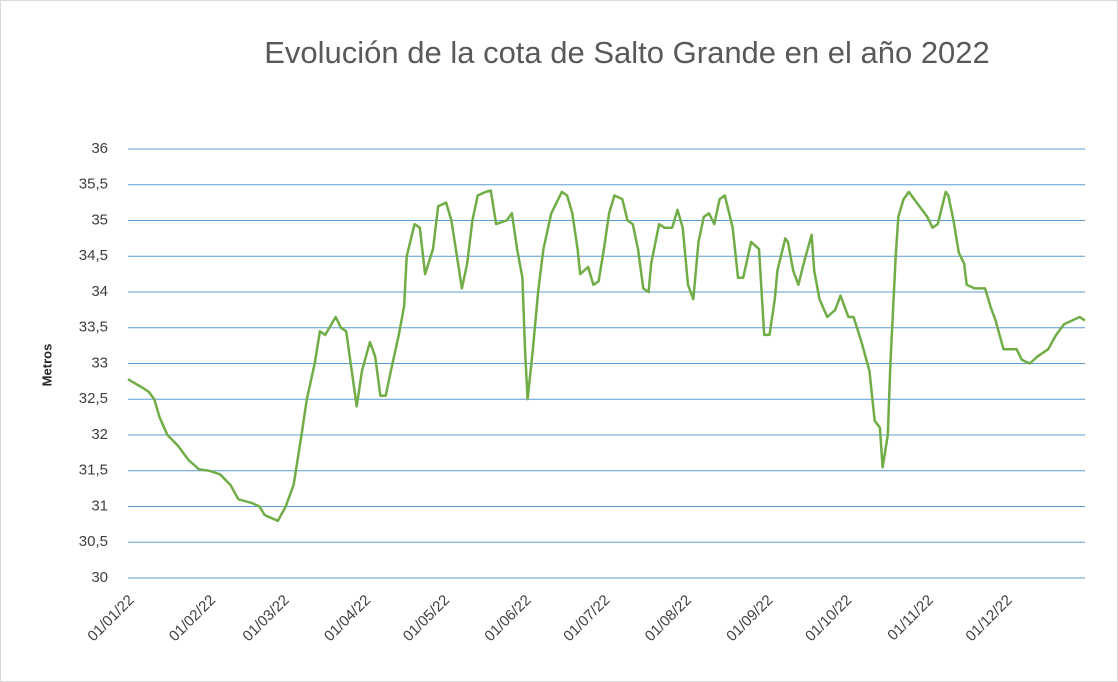 The image size is (1118, 682). I want to click on y-tick-label: 32, so click(99, 434).